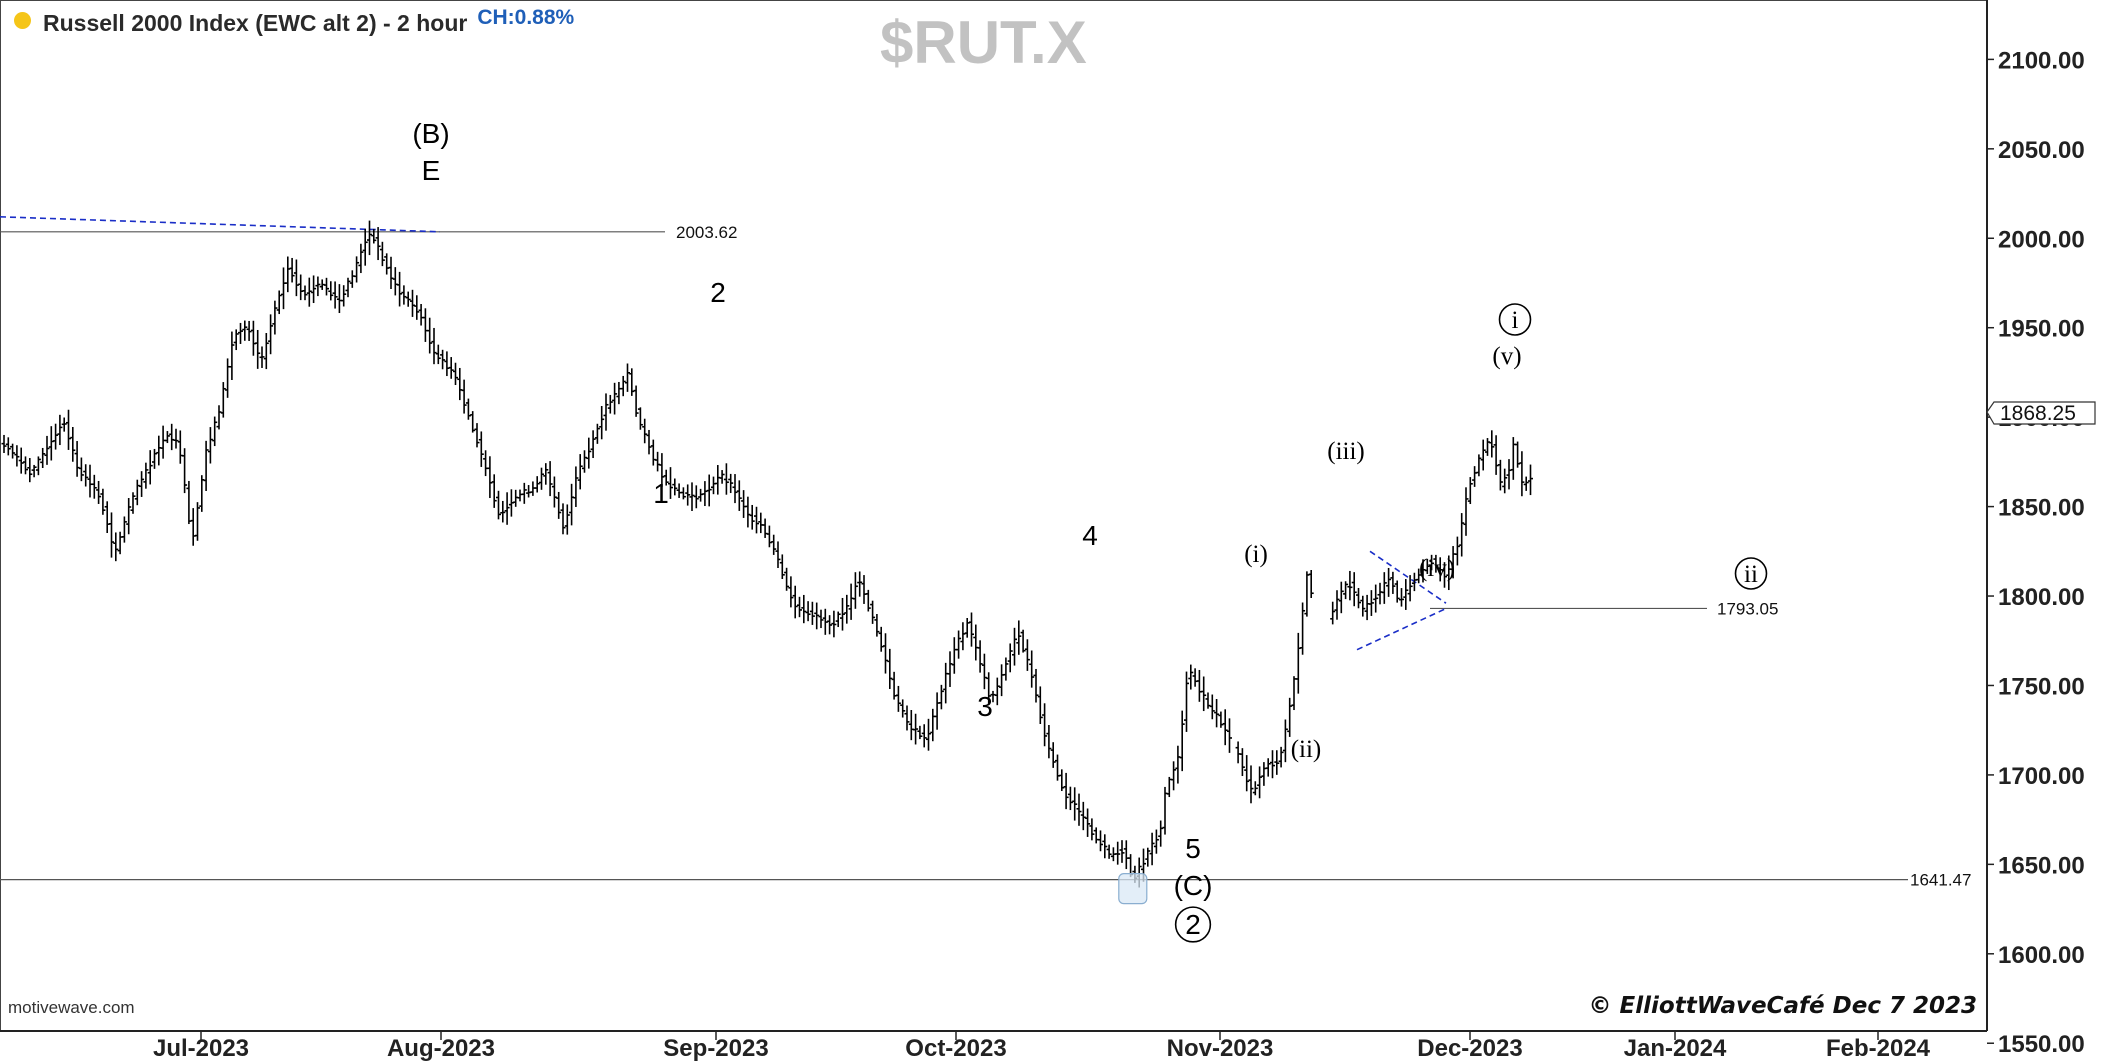 The width and height of the screenshot is (2105, 1061). What do you see at coordinates (2041, 60) in the screenshot?
I see `y-tick-label: 2100.00` at bounding box center [2041, 60].